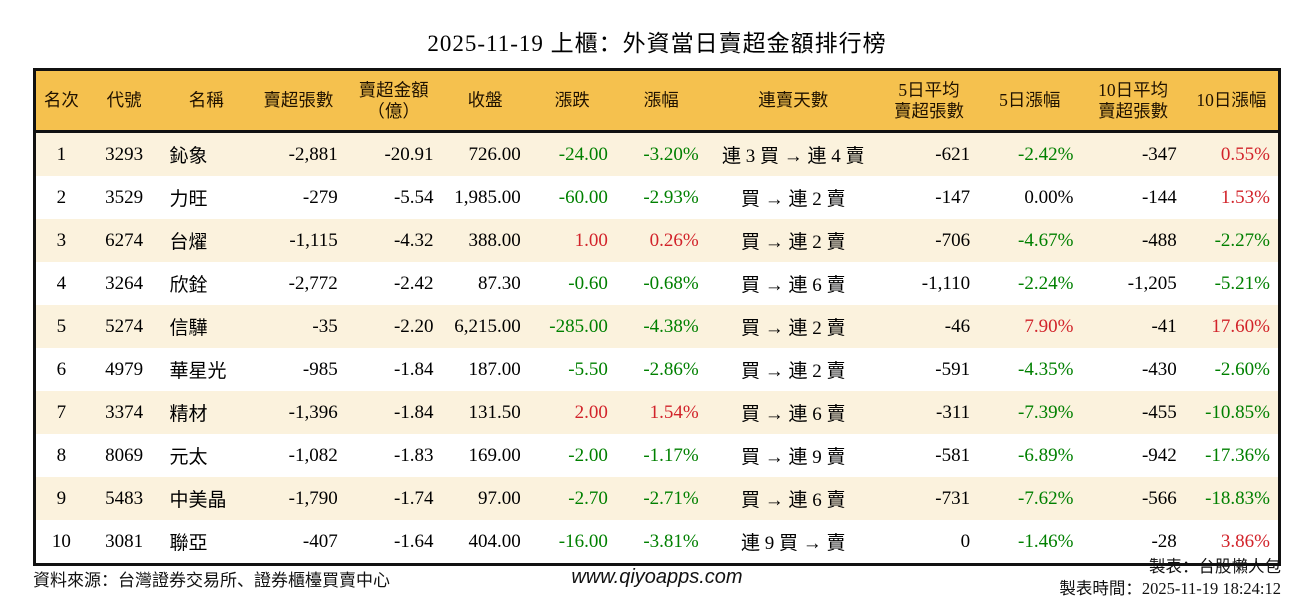 This screenshot has height=612, width=1314. What do you see at coordinates (413, 197) in the screenshot?
I see `cell-sell_amount: -5.54` at bounding box center [413, 197].